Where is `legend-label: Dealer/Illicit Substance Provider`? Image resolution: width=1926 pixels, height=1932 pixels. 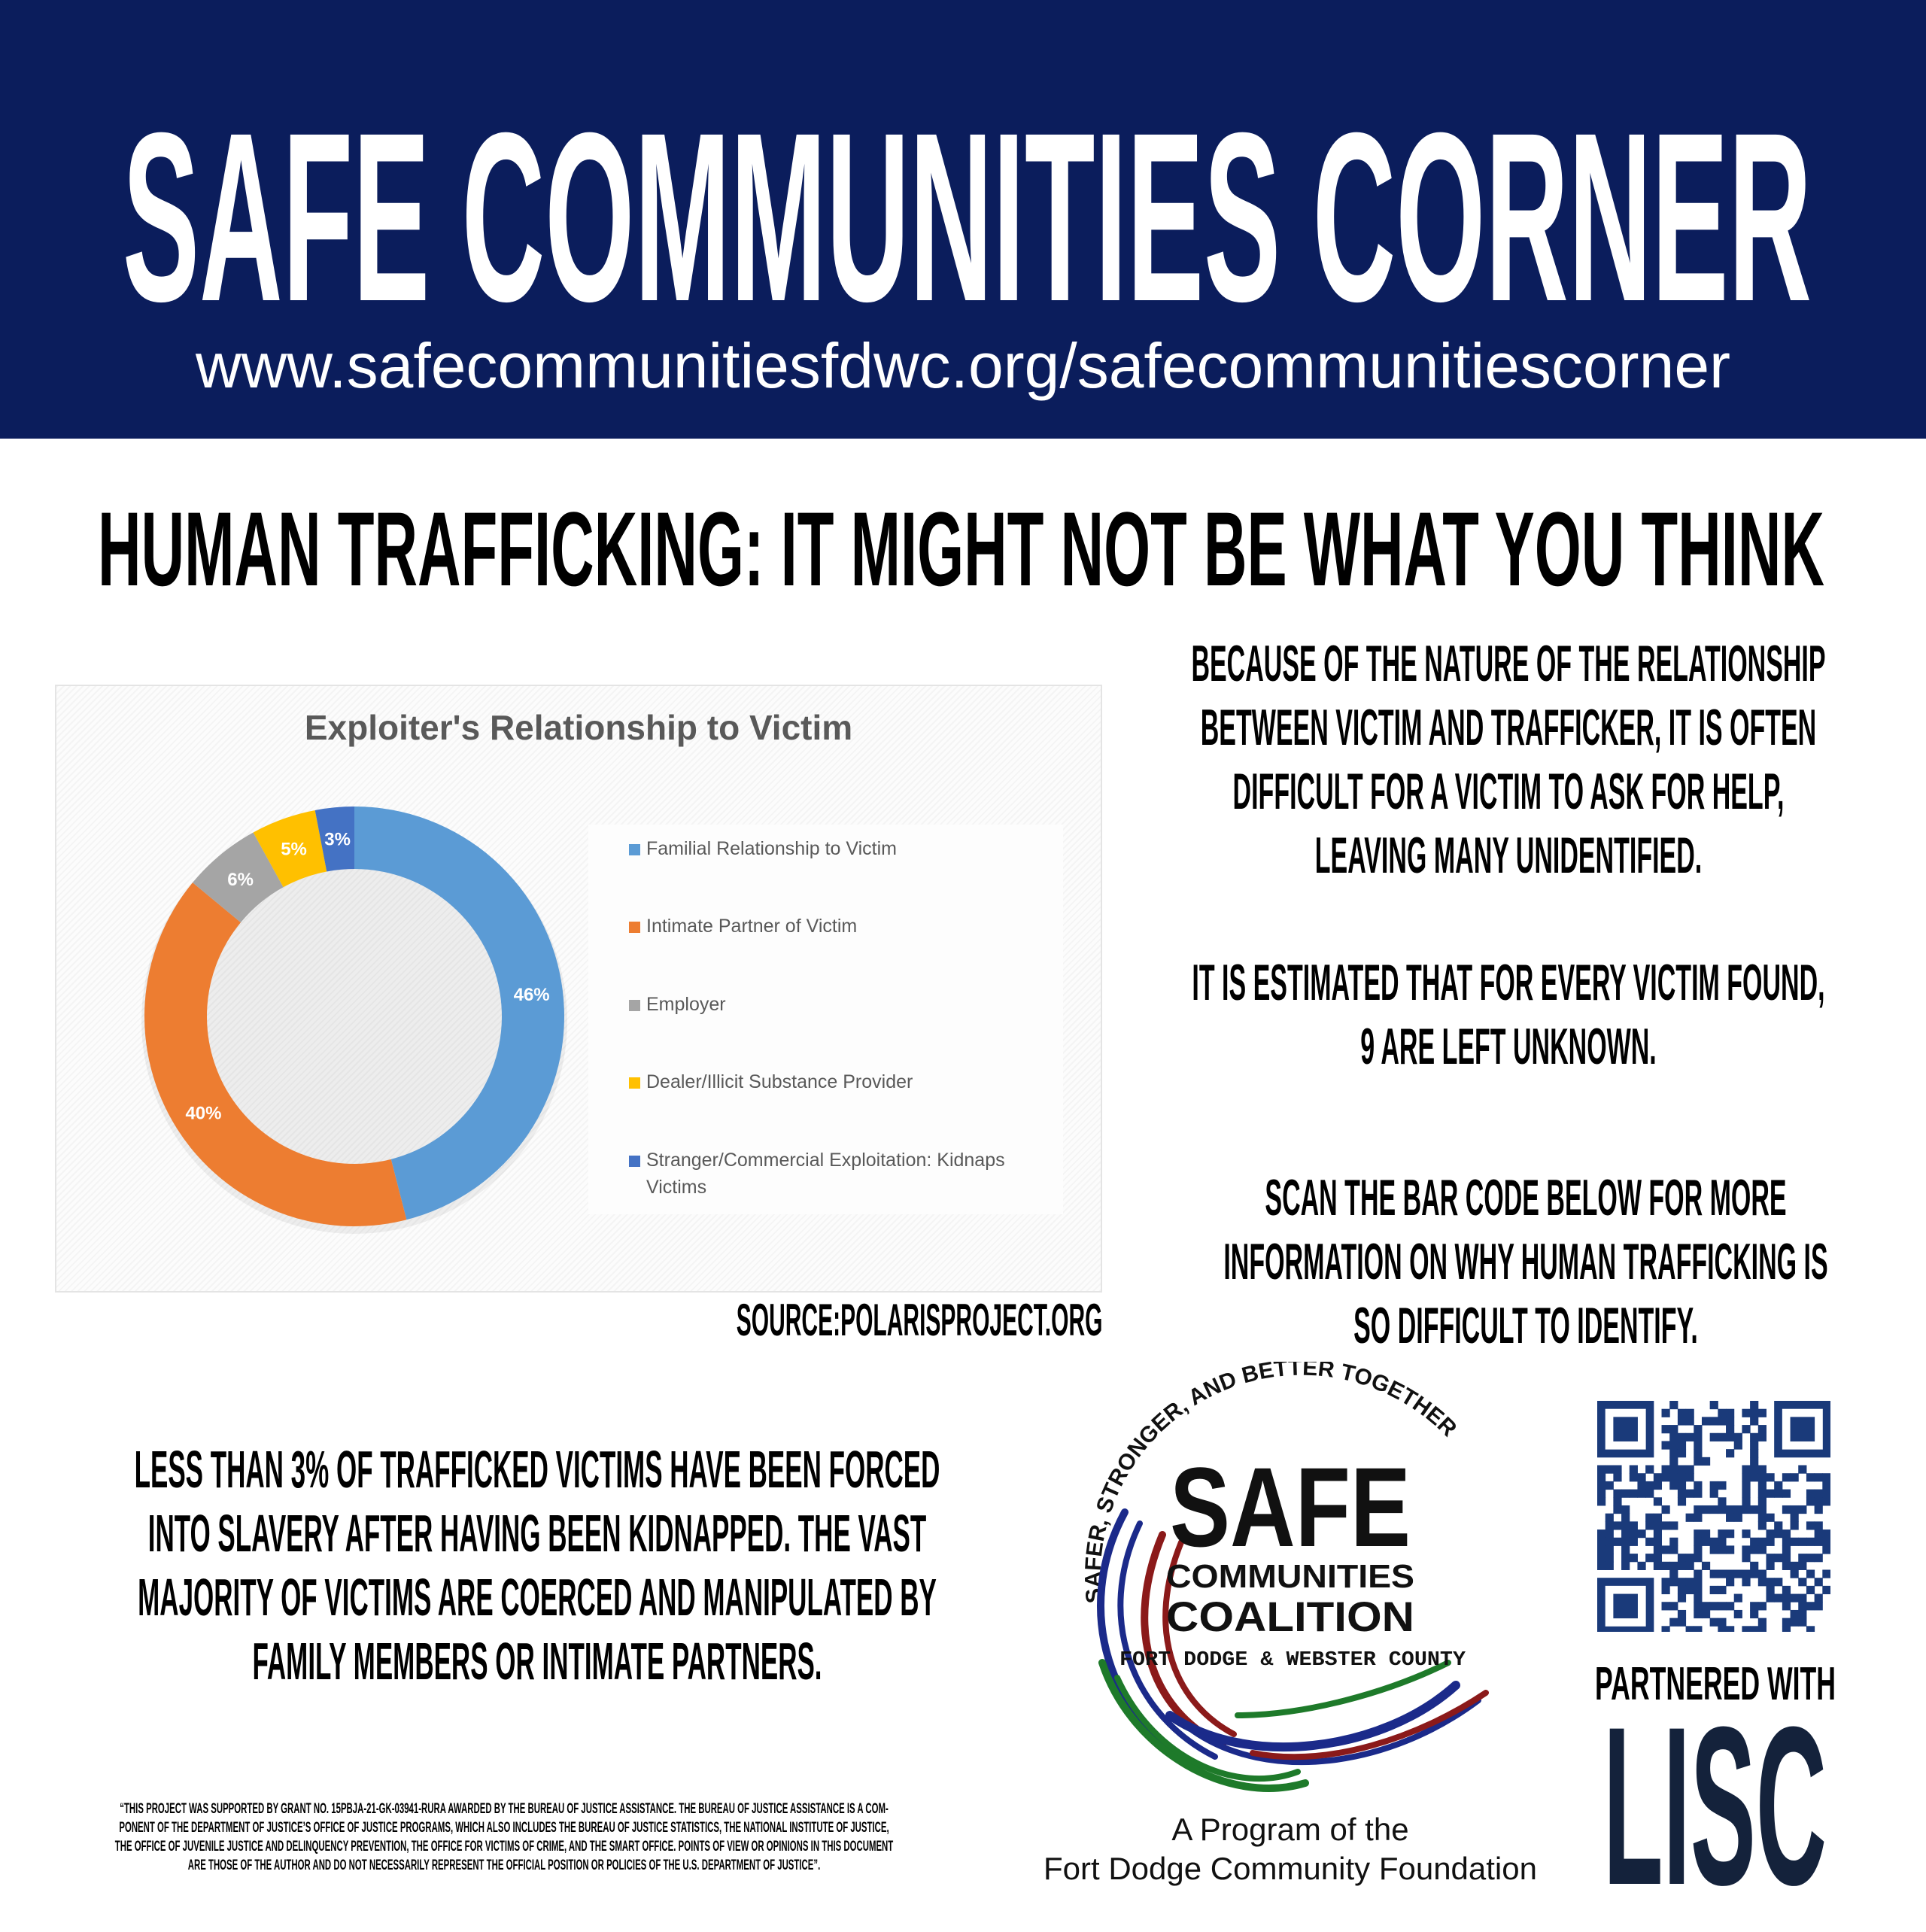
legend-label: Dealer/Illicit Substance Provider is located at coordinates (779, 1081).